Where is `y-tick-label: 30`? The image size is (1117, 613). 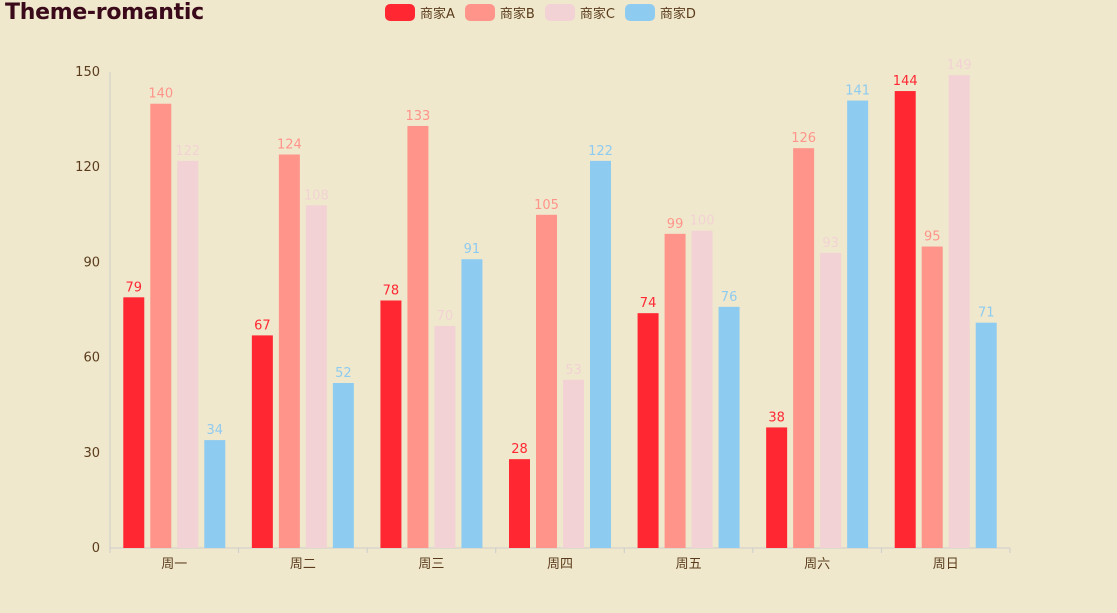 y-tick-label: 30 is located at coordinates (91, 453).